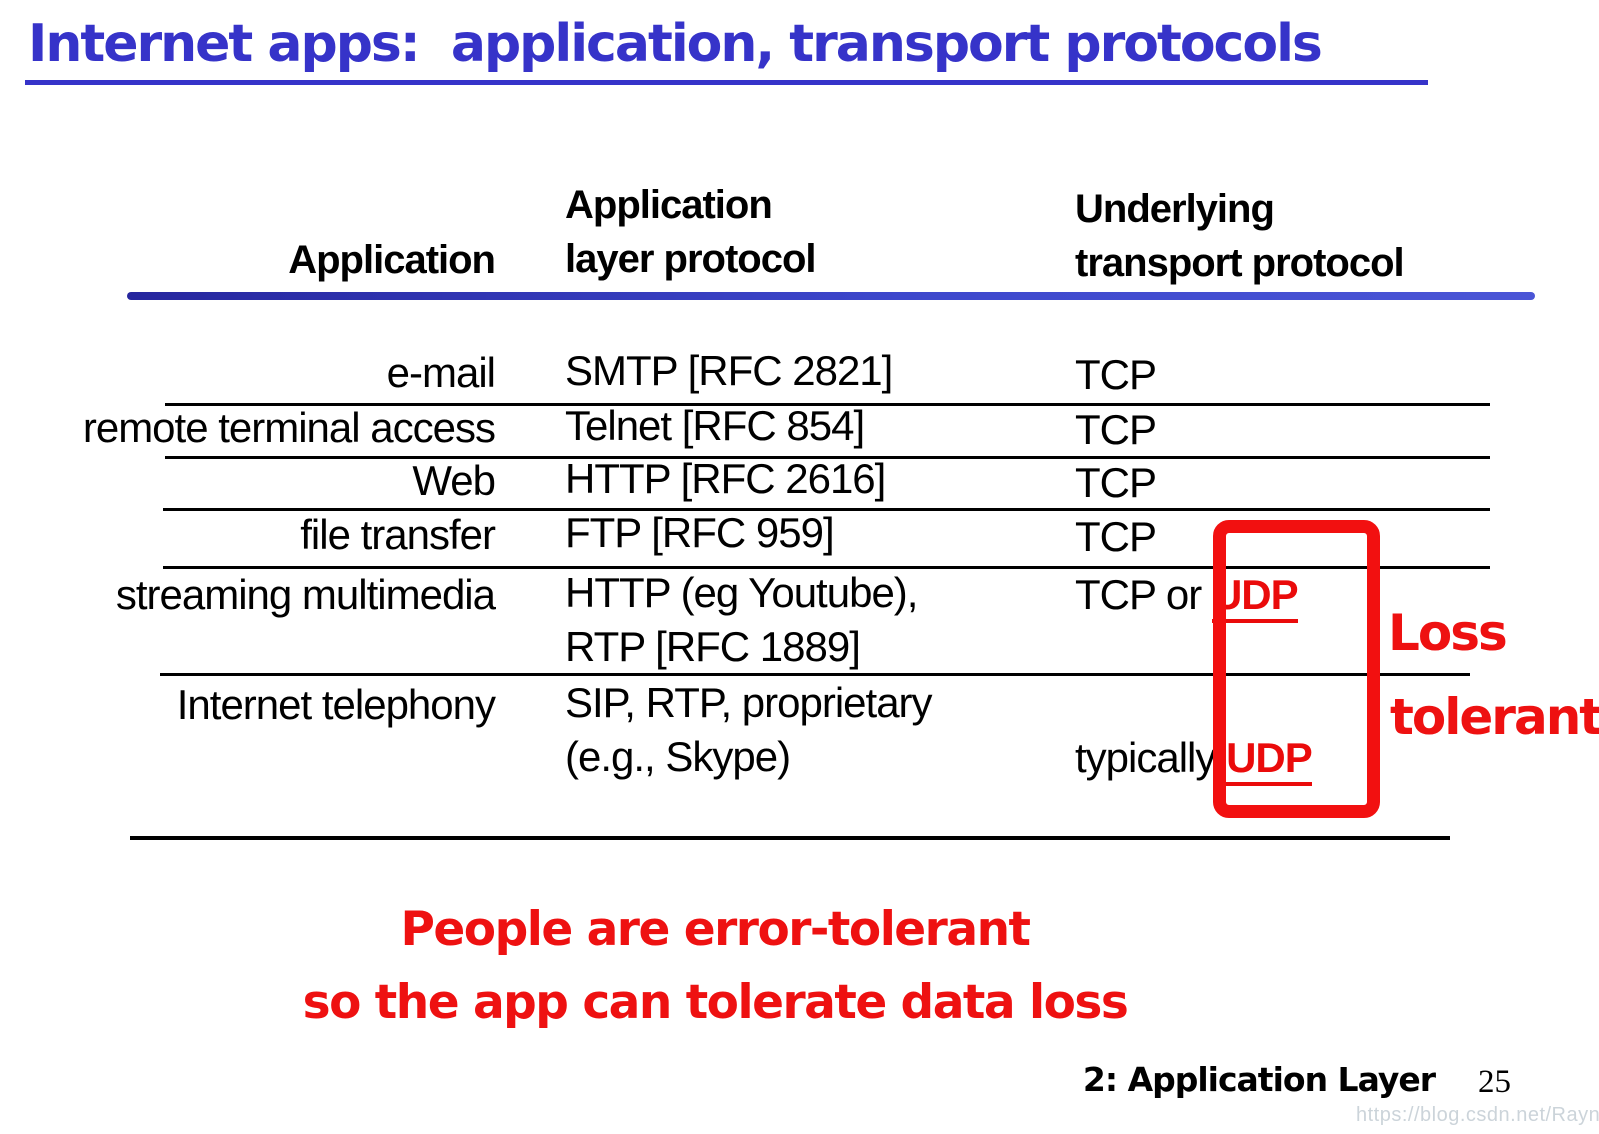  I want to click on transport-tcp-4: TCP, so click(1116, 536).